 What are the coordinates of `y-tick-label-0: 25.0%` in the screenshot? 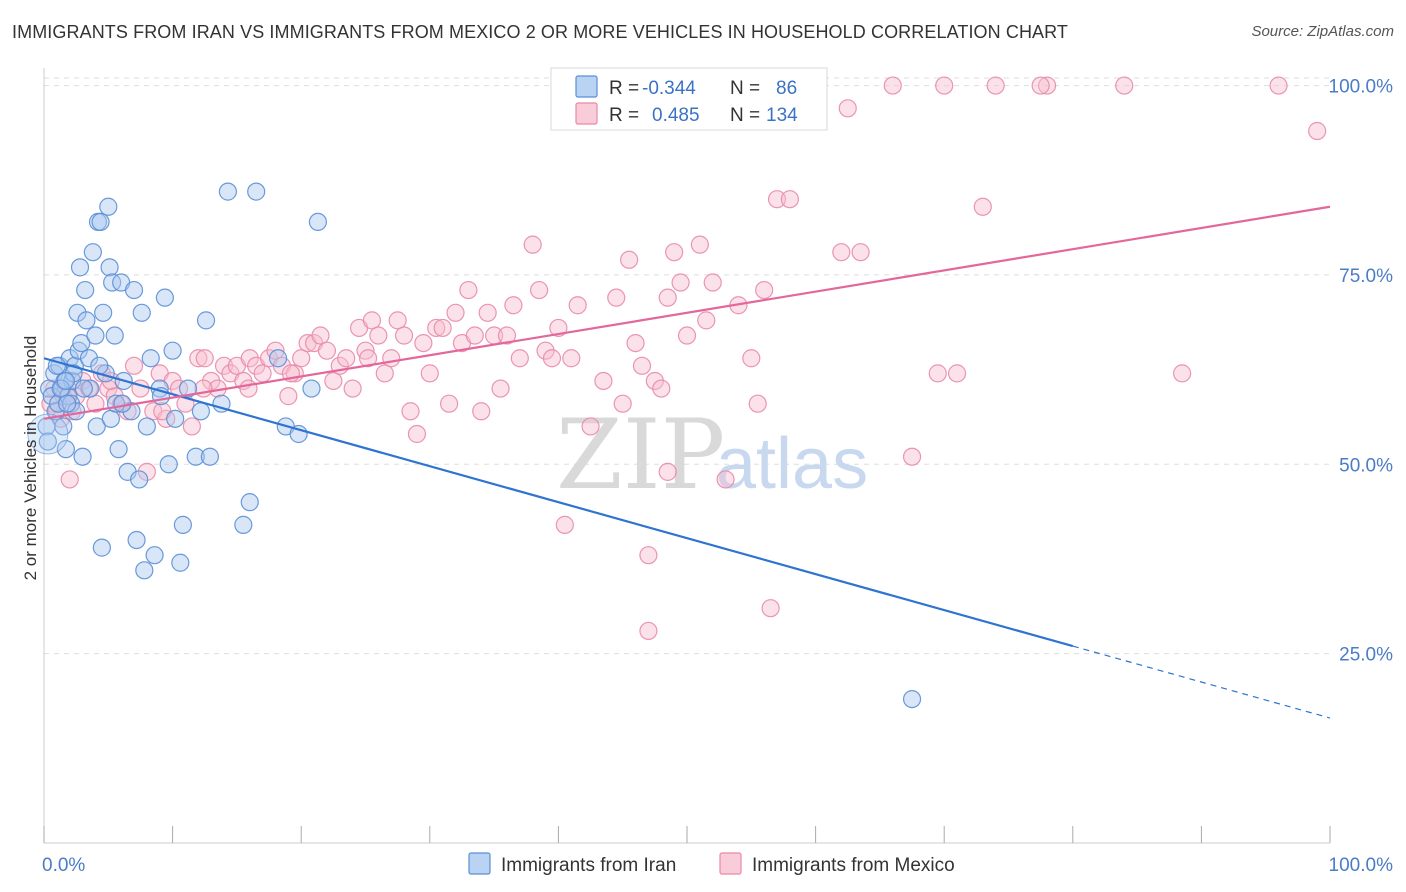 It's located at (1366, 655).